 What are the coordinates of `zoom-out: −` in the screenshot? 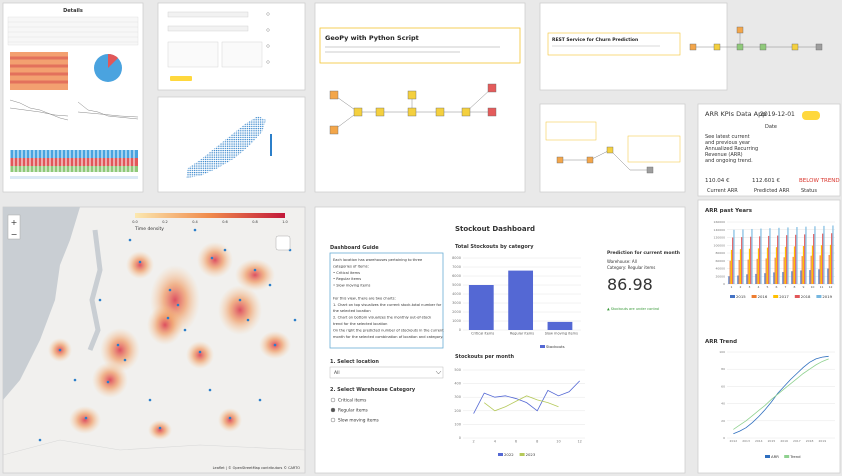 It's located at (14, 234).